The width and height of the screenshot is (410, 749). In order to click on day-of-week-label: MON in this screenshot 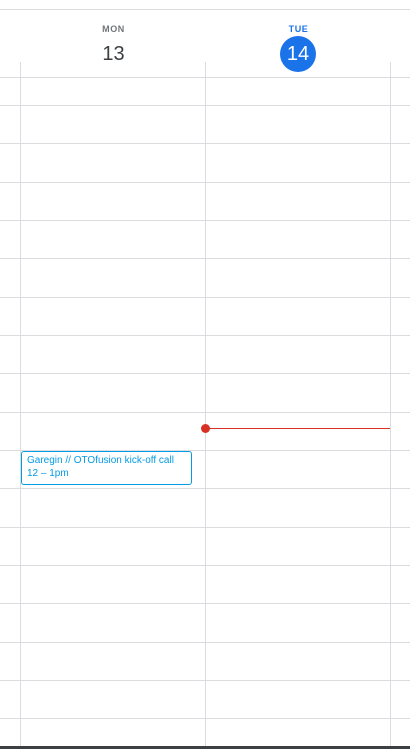, I will do `click(113, 29)`.